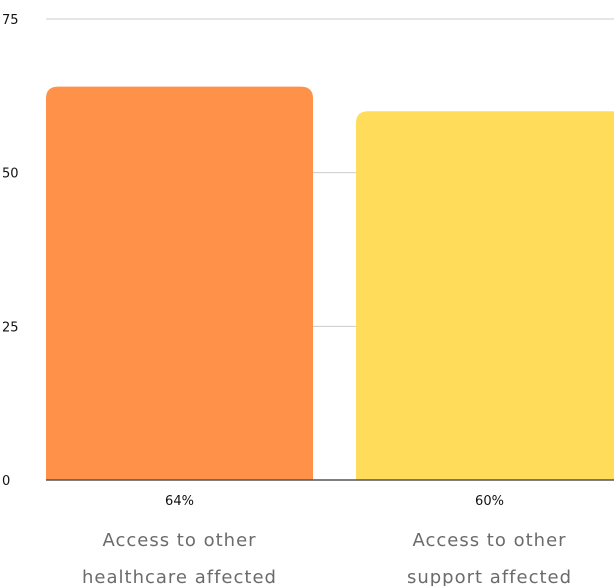 This screenshot has height=586, width=614. Describe the element at coordinates (10, 327) in the screenshot. I see `y-tick-label-25: 25` at that location.